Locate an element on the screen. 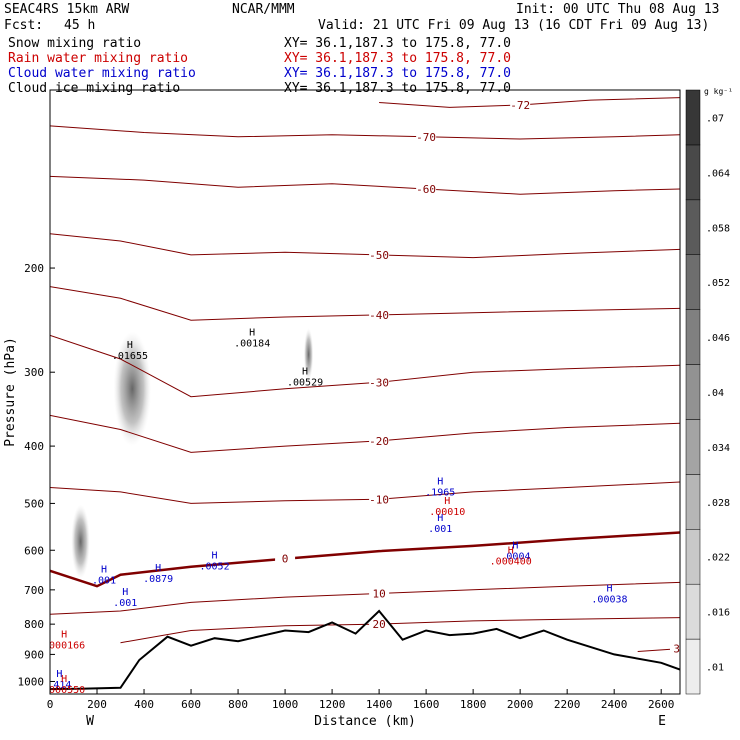  y-tick-label-1: 300 is located at coordinates (34, 372).